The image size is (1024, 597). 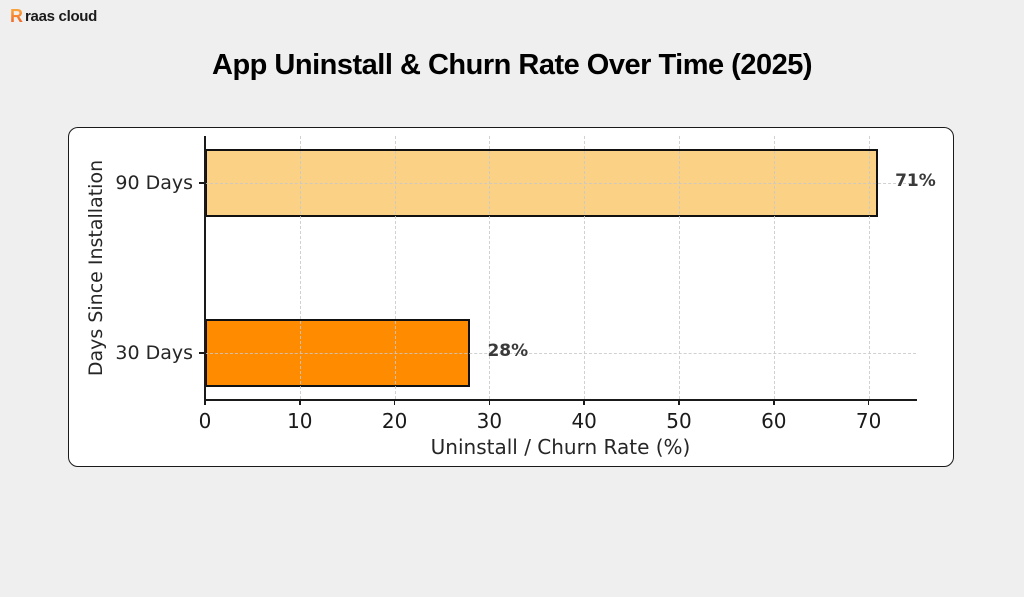 I want to click on x-tick-label: 10, so click(x=300, y=421).